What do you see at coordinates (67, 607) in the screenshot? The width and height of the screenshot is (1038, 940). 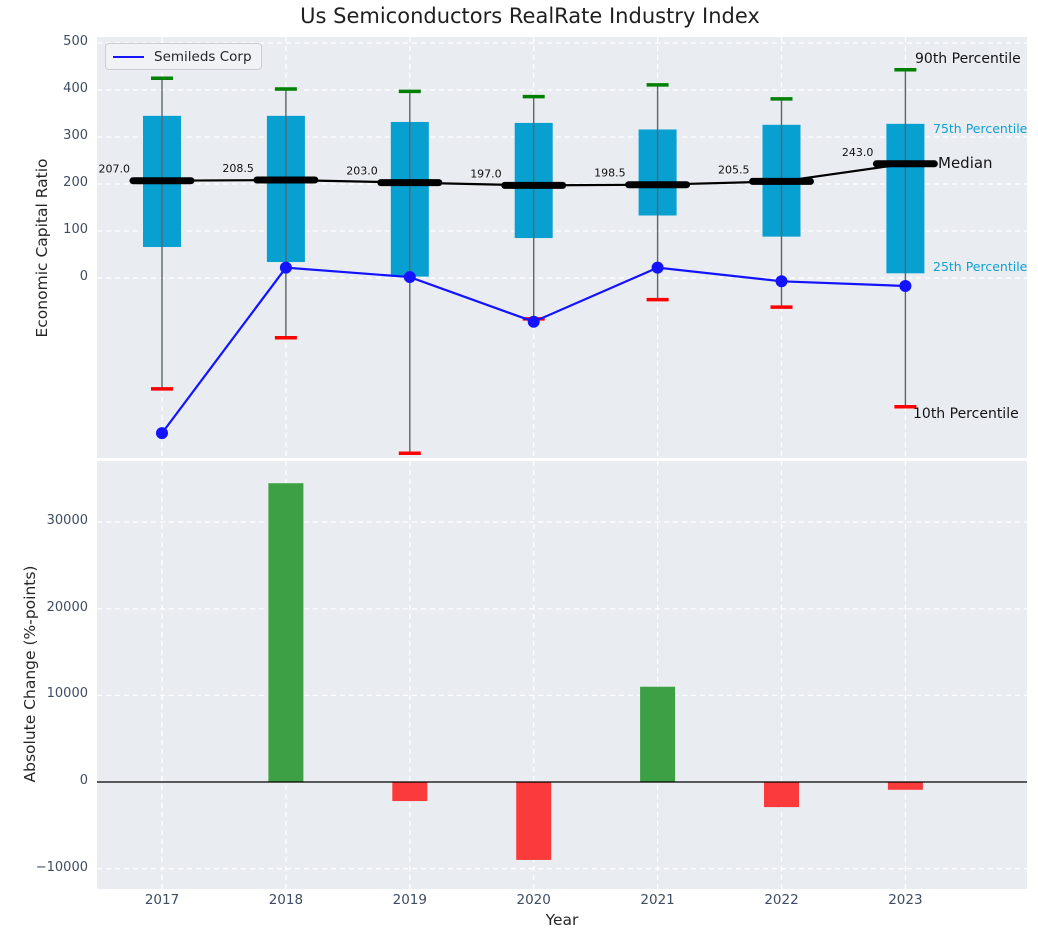 I see `bottom-y-tick-label: 20000` at bounding box center [67, 607].